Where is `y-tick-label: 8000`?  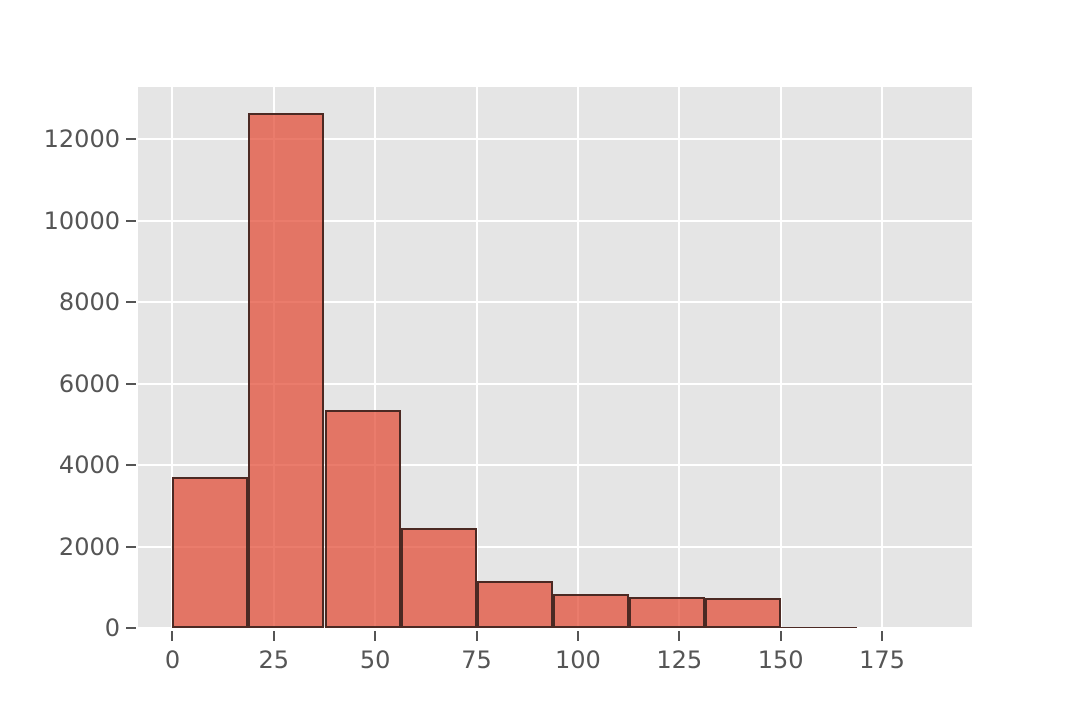
y-tick-label: 8000 is located at coordinates (89, 302).